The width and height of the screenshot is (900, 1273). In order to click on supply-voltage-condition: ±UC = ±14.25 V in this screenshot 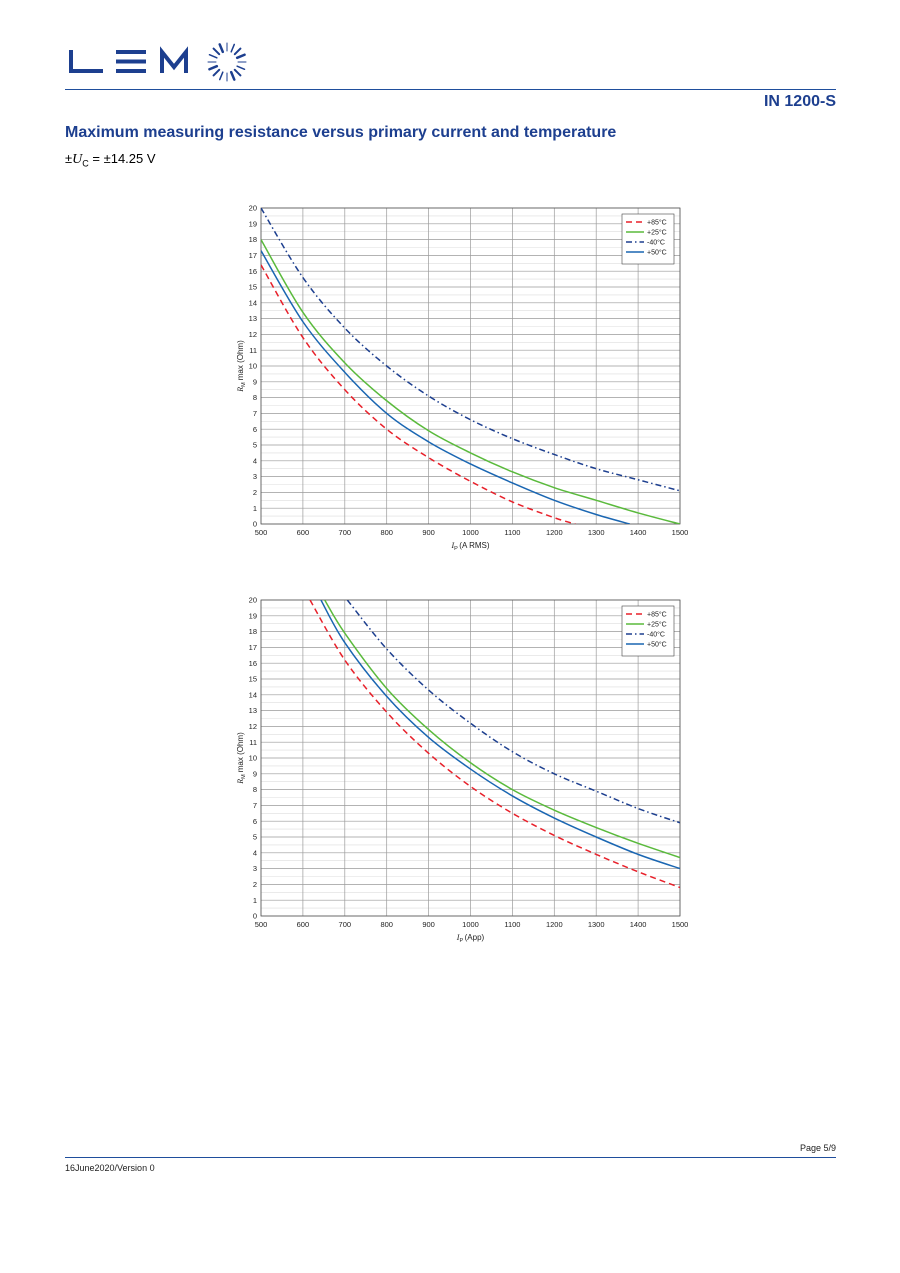, I will do `click(110, 160)`.